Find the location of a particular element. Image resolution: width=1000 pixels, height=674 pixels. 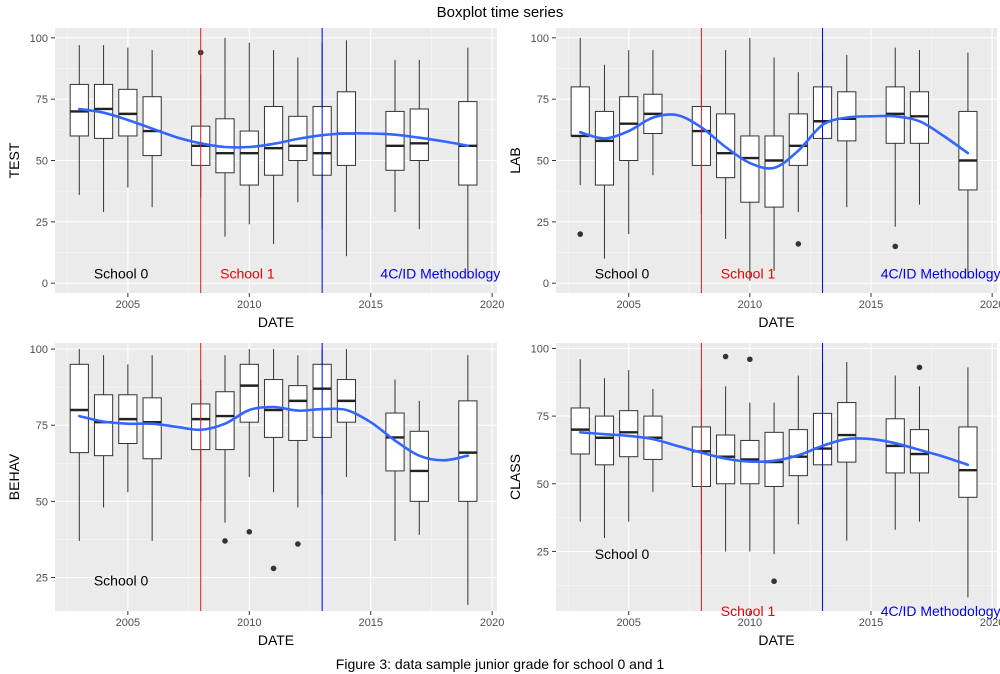

y-axis-title: CLASS is located at coordinates (515, 477).